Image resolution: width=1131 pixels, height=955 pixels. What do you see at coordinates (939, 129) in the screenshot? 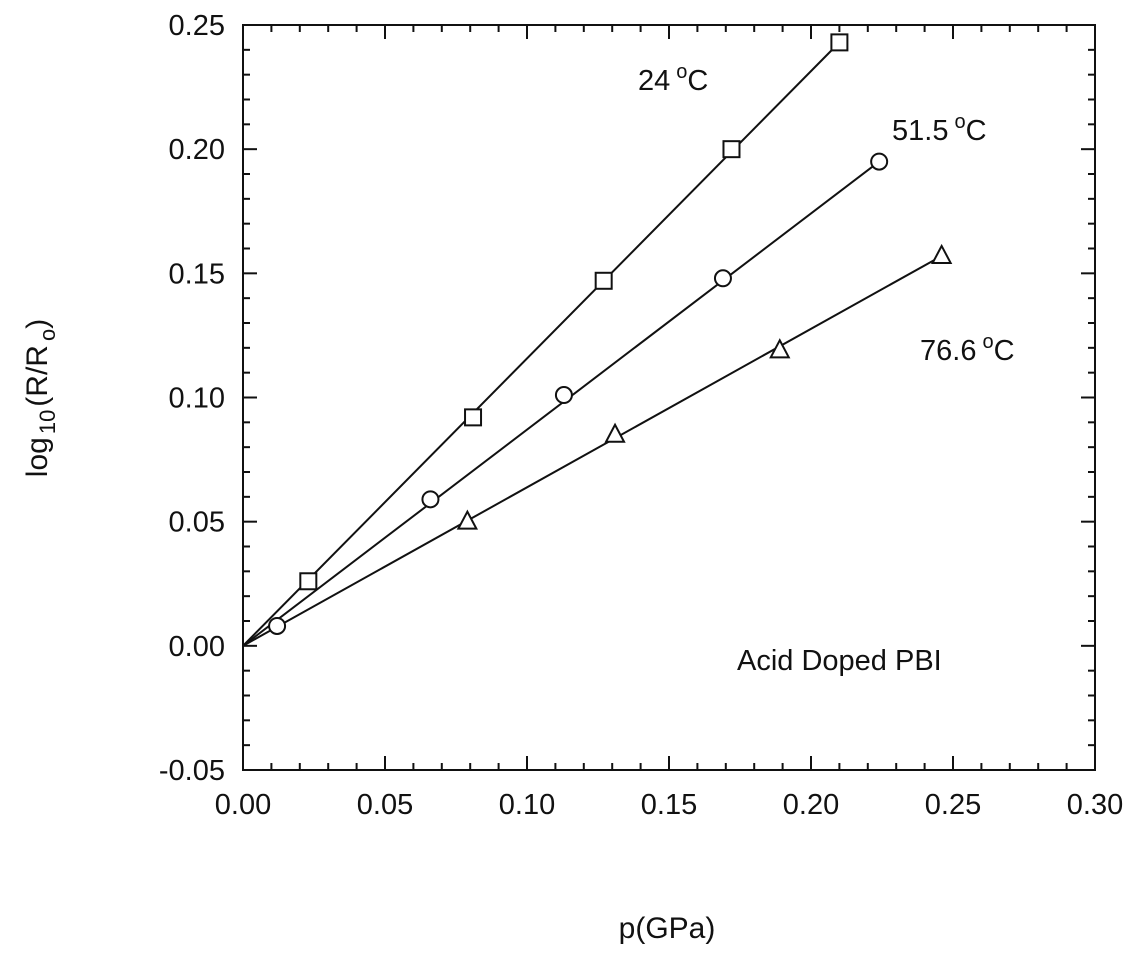
I see `series-label-51-5c: 51.5 oC` at bounding box center [939, 129].